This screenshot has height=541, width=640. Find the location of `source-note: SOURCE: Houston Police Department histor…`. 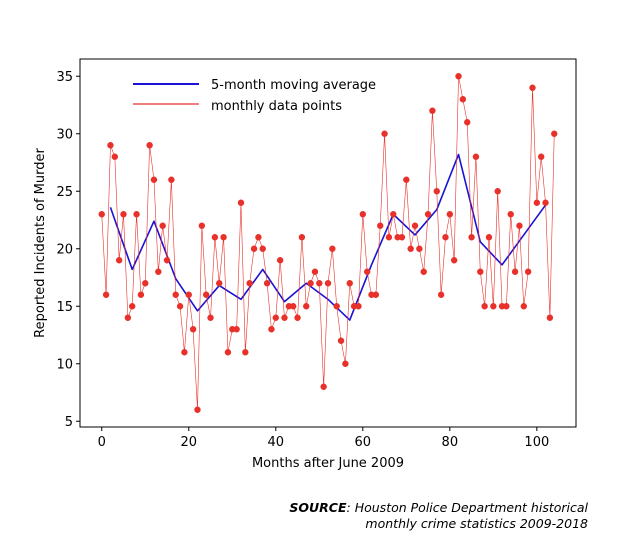

source-note: SOURCE: Houston Police Department histor… is located at coordinates (438, 516).